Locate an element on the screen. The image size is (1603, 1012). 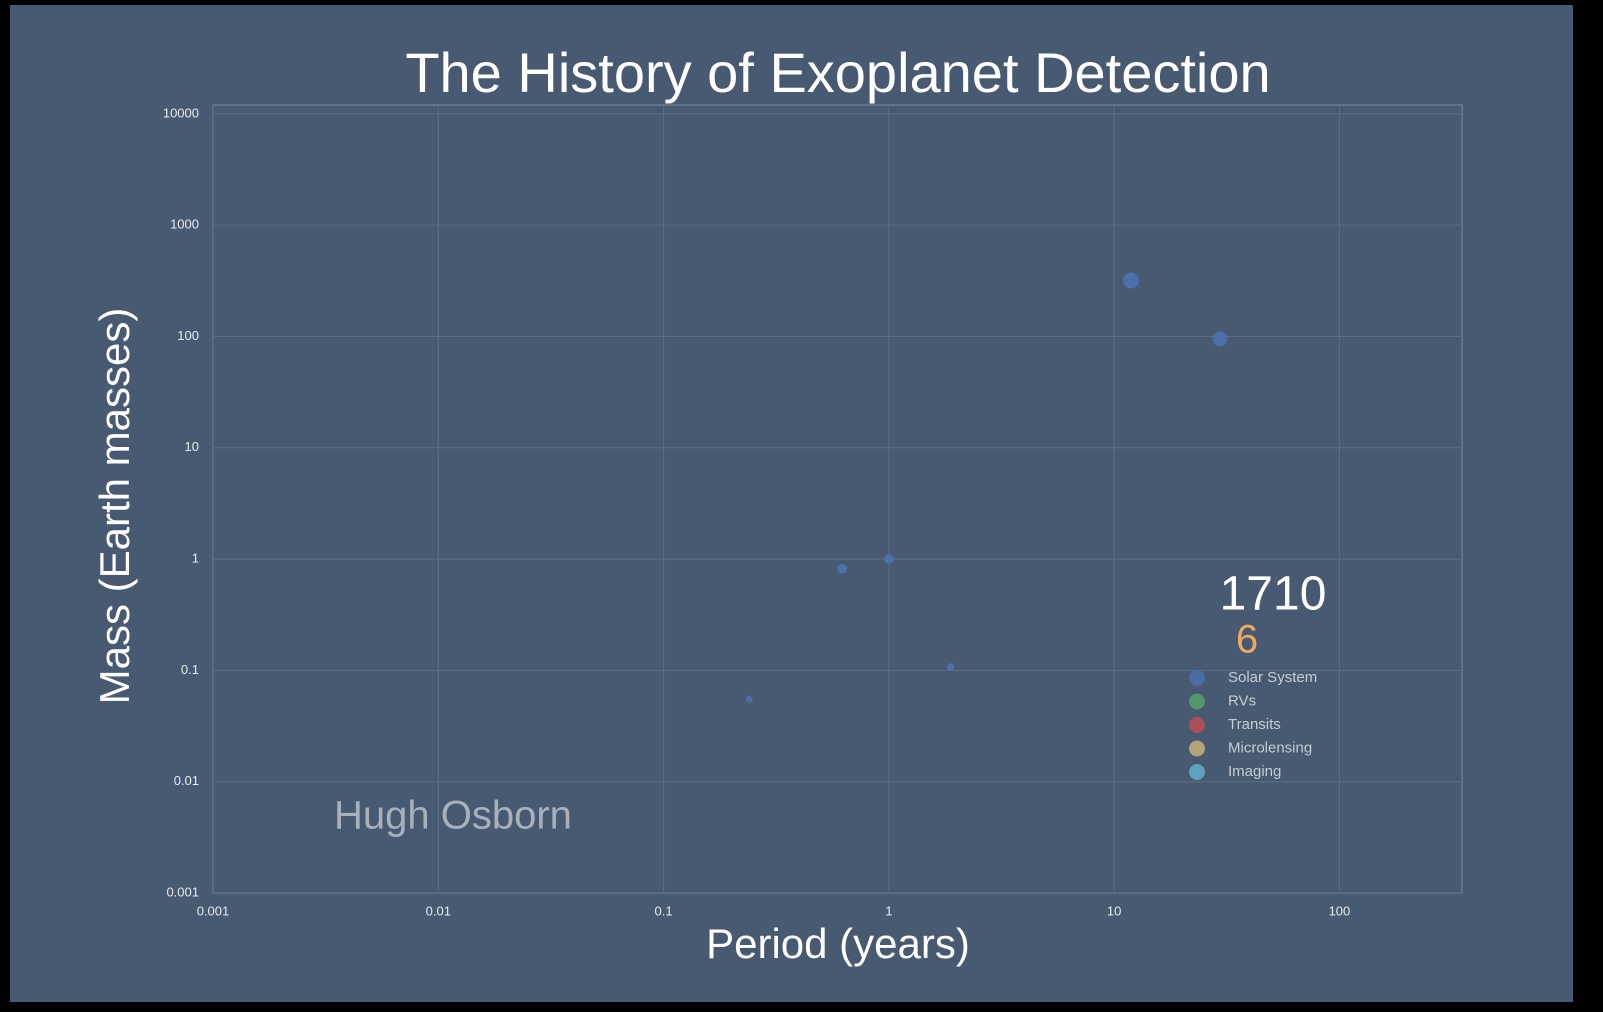
count-label: 6 is located at coordinates (1247, 640).